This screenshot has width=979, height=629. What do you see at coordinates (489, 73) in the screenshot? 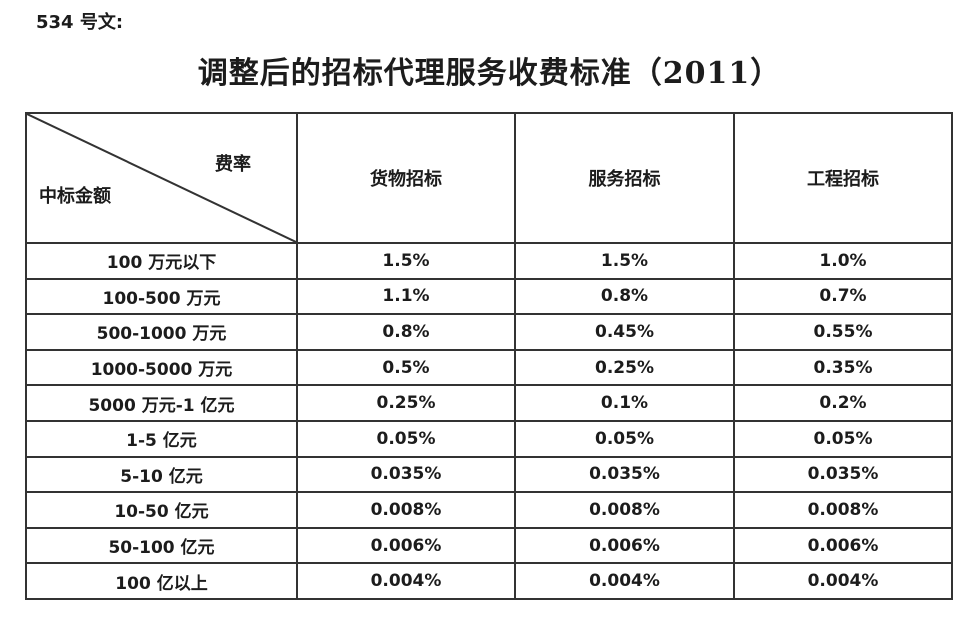
I see `page-title: 调整后的招标代理服务收费标准（2011）` at bounding box center [489, 73].